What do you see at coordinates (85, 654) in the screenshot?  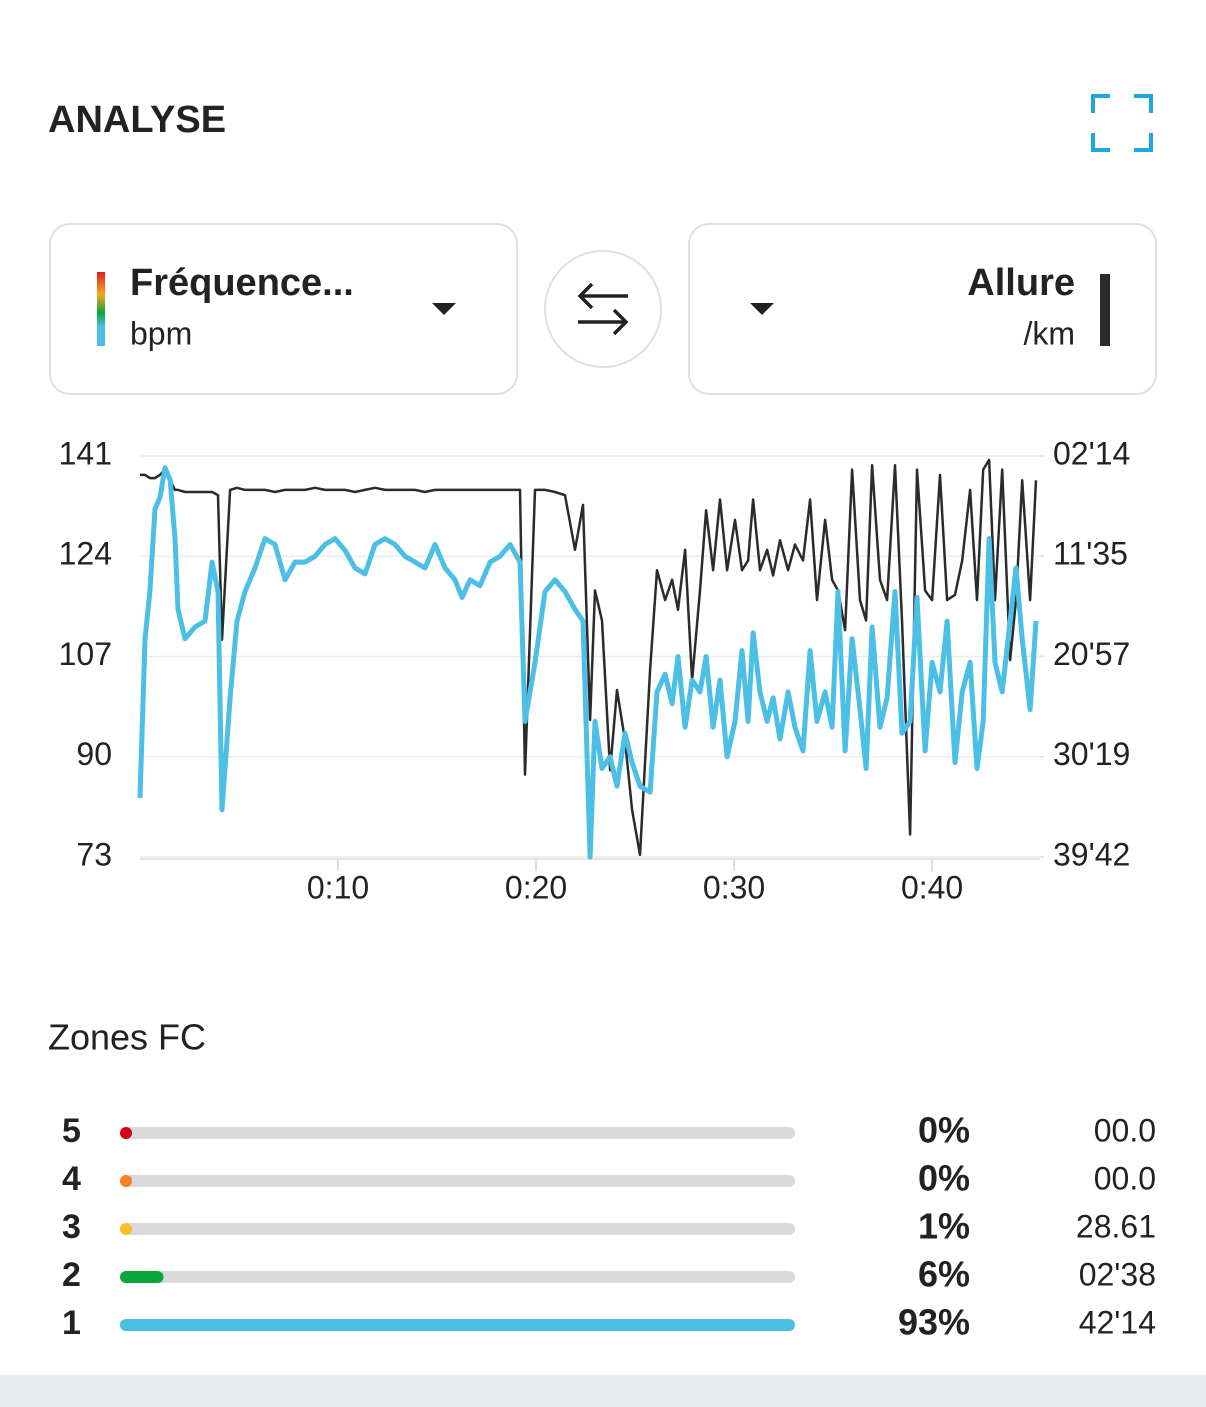 I see `y-tick-label: 107` at bounding box center [85, 654].